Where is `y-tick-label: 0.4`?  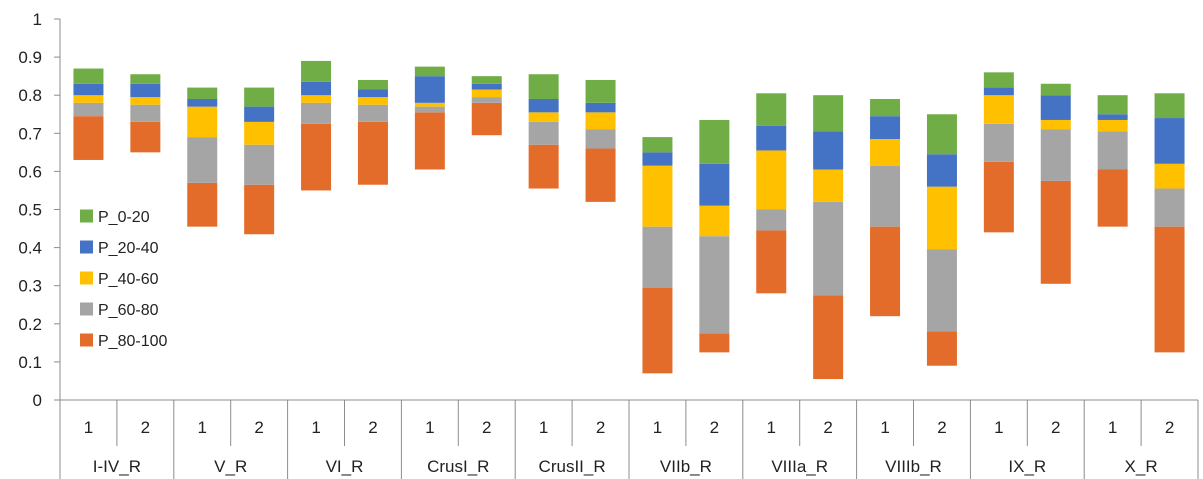
y-tick-label: 0.4 is located at coordinates (30, 248).